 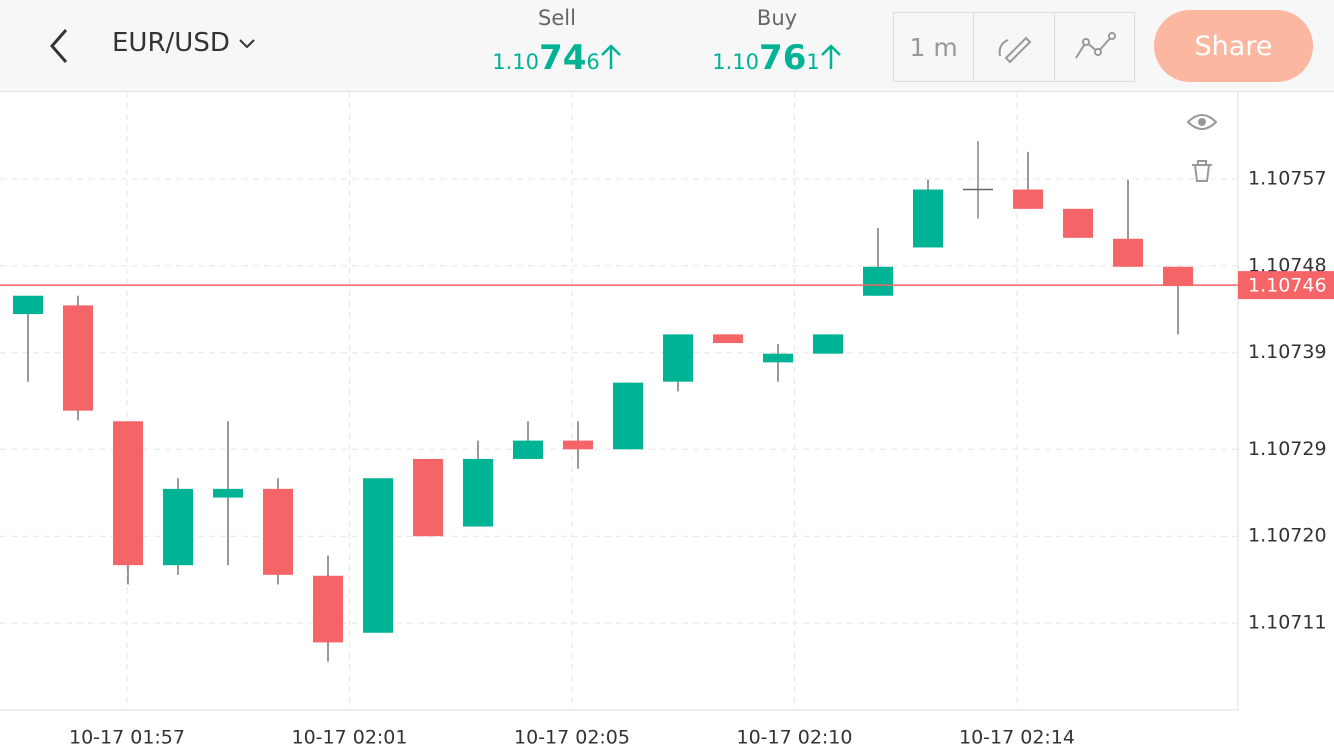 I want to click on y-tick-label: 1.10757, so click(x=1287, y=178).